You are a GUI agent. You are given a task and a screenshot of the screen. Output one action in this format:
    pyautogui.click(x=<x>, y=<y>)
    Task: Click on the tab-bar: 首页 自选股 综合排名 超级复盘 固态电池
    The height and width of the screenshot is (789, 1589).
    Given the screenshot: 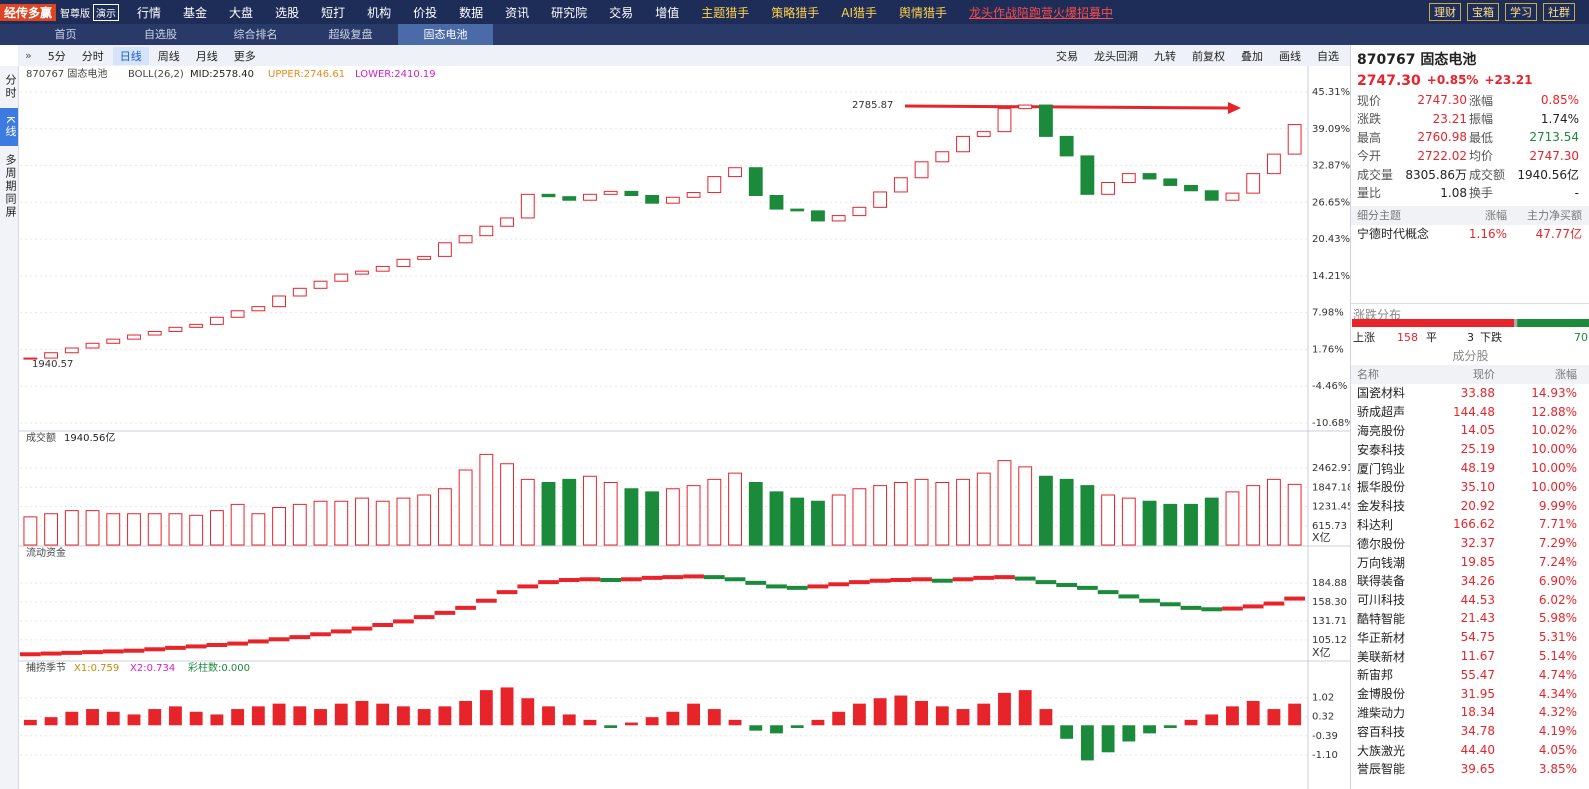 What is the action you would take?
    pyautogui.click(x=794, y=34)
    